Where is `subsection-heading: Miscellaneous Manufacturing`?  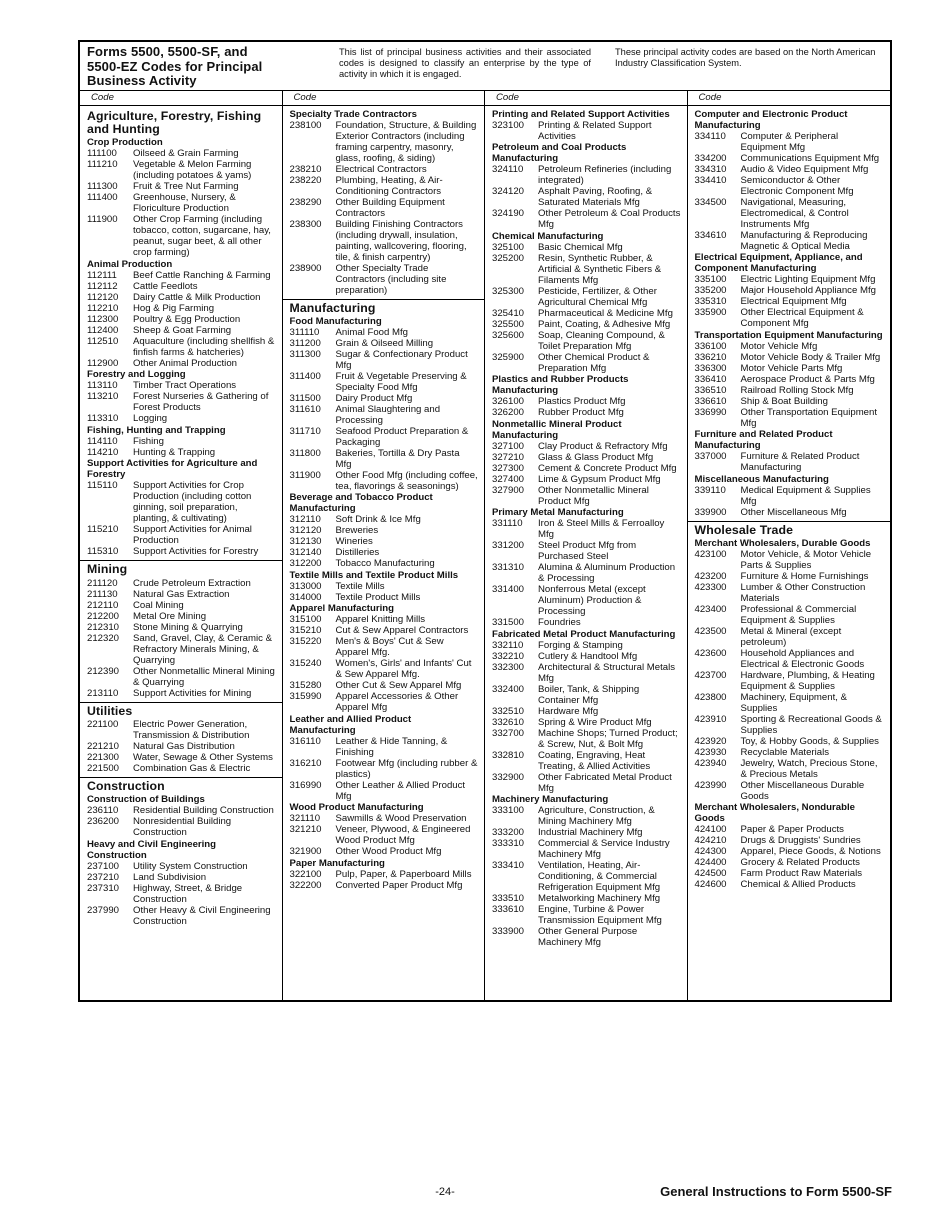
subsection-heading: Miscellaneous Manufacturing is located at coordinates (761, 479).